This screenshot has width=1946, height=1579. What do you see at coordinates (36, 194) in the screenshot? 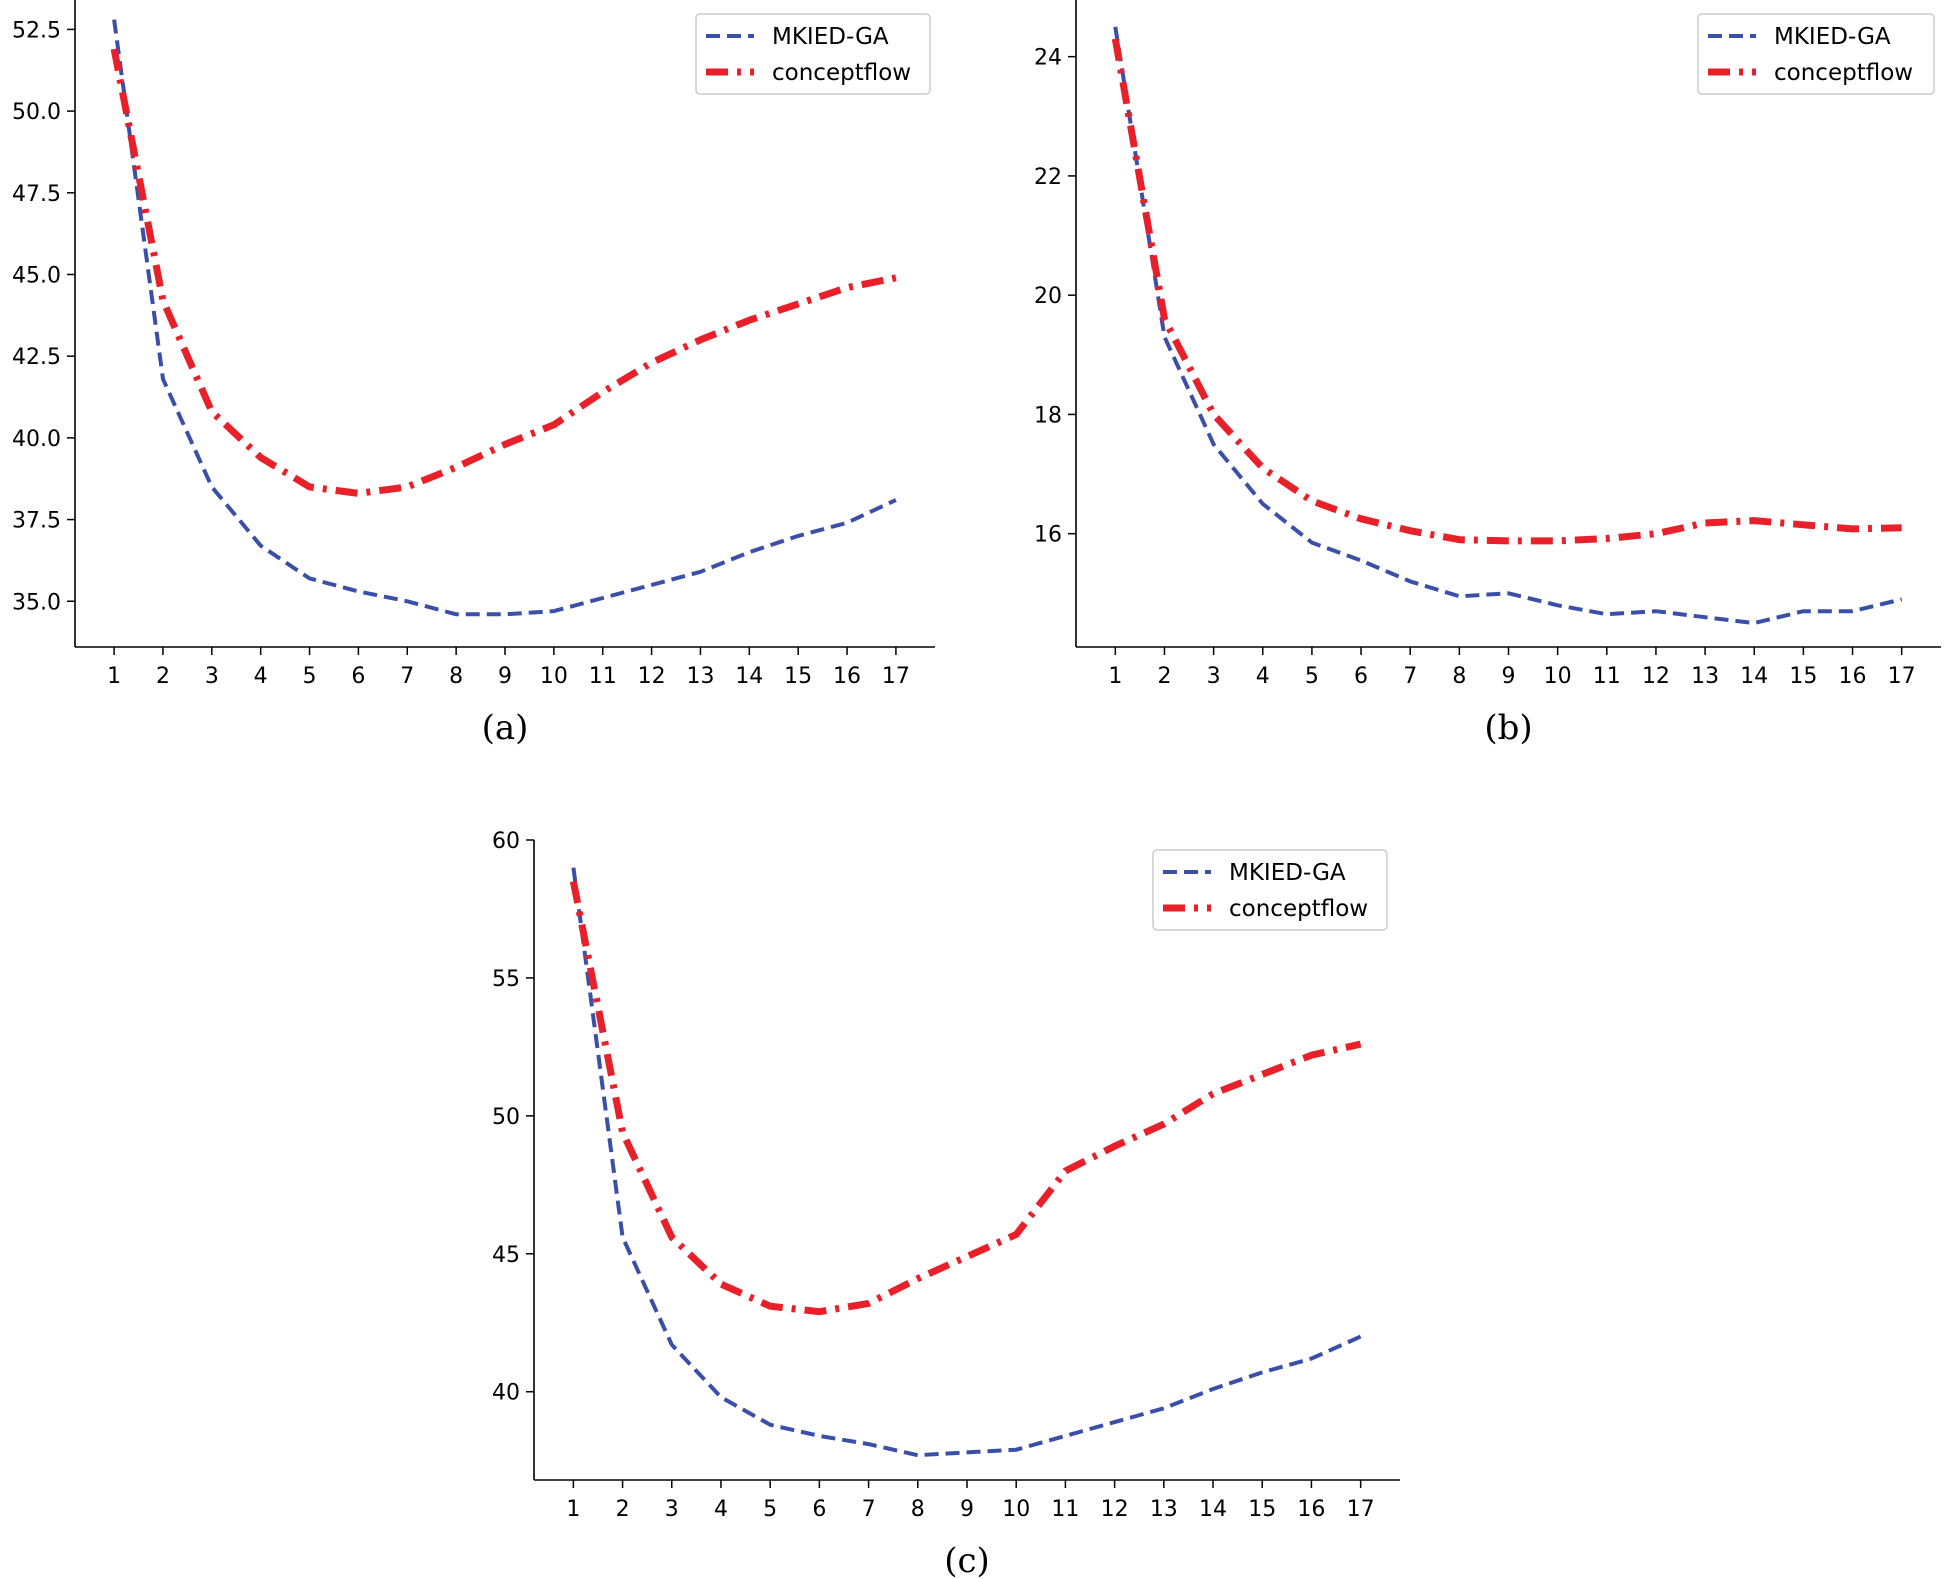
I see `y-tick-label: 47.5` at bounding box center [36, 194].